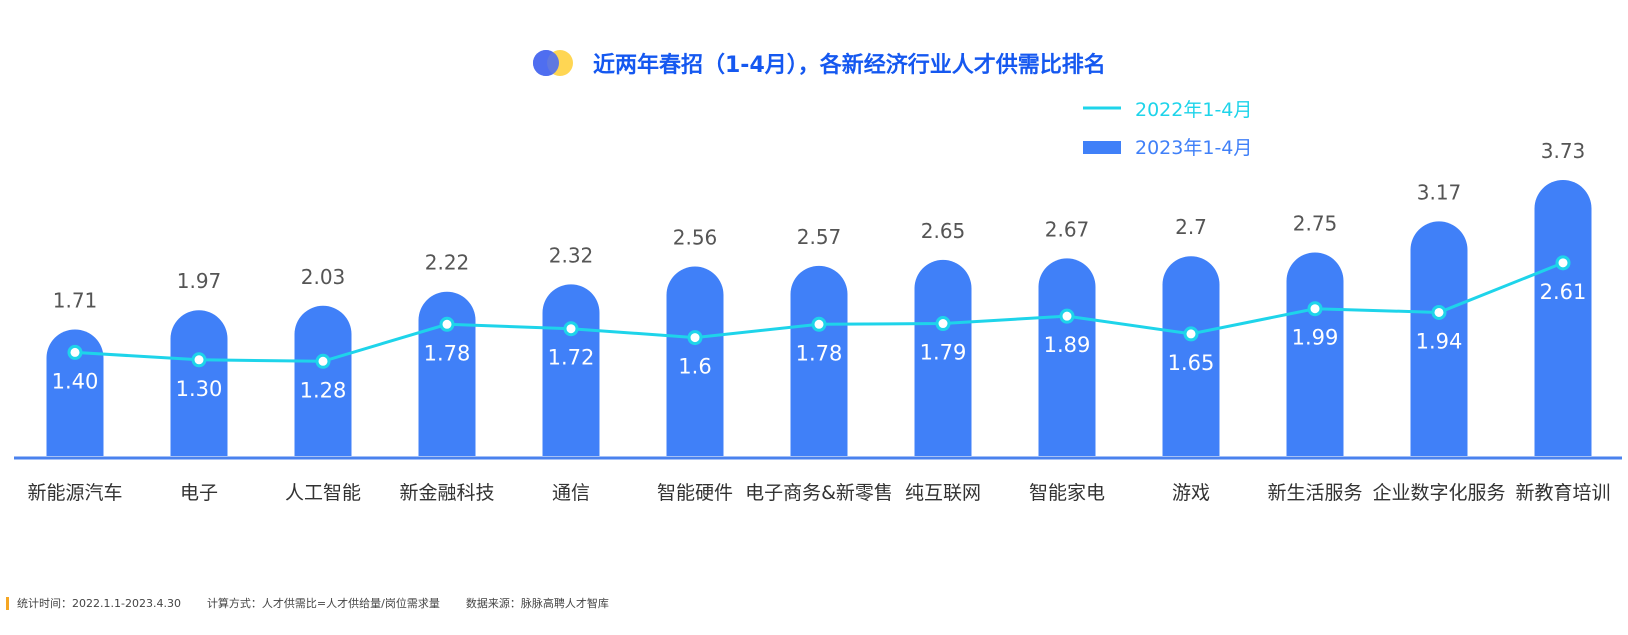 Image resolution: width=1628 pixels, height=635 pixels. I want to click on line-value-label: 1.30, so click(199, 389).